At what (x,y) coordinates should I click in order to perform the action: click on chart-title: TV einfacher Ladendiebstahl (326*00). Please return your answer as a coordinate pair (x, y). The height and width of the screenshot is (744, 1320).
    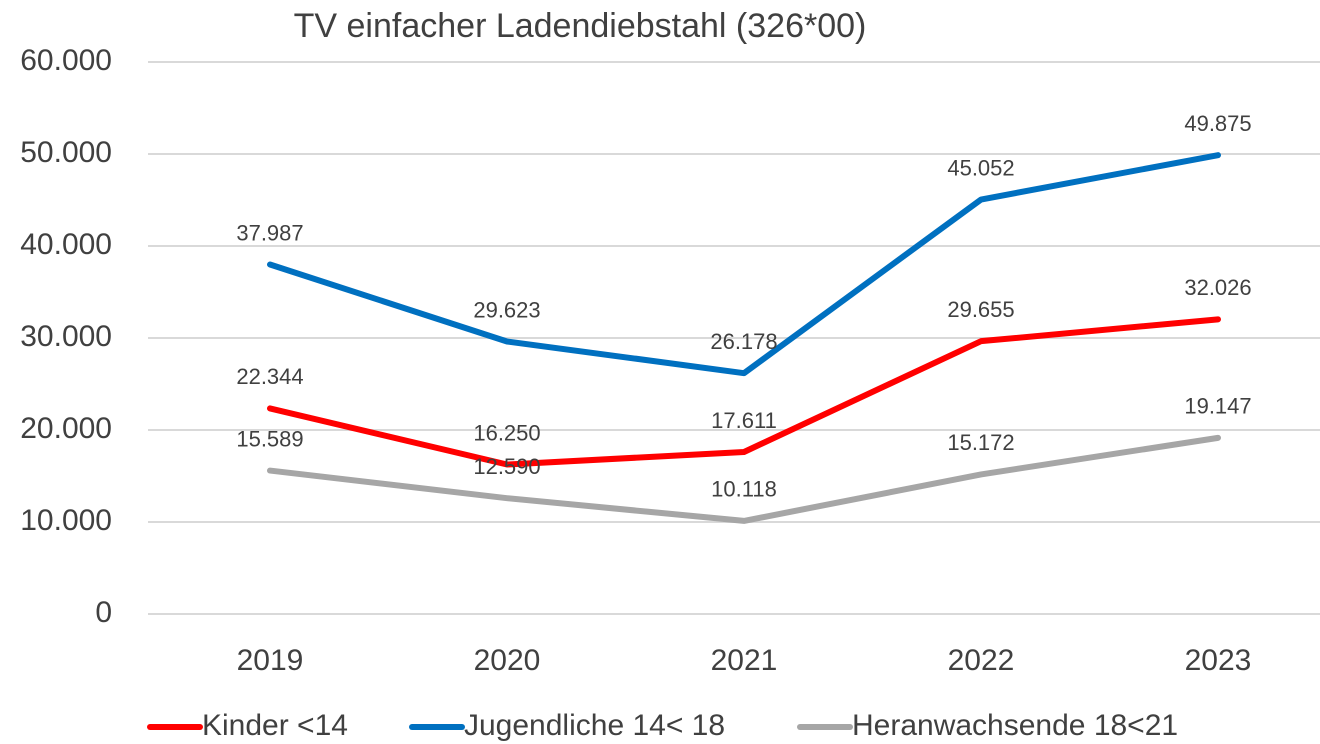
    Looking at the image, I should click on (580, 26).